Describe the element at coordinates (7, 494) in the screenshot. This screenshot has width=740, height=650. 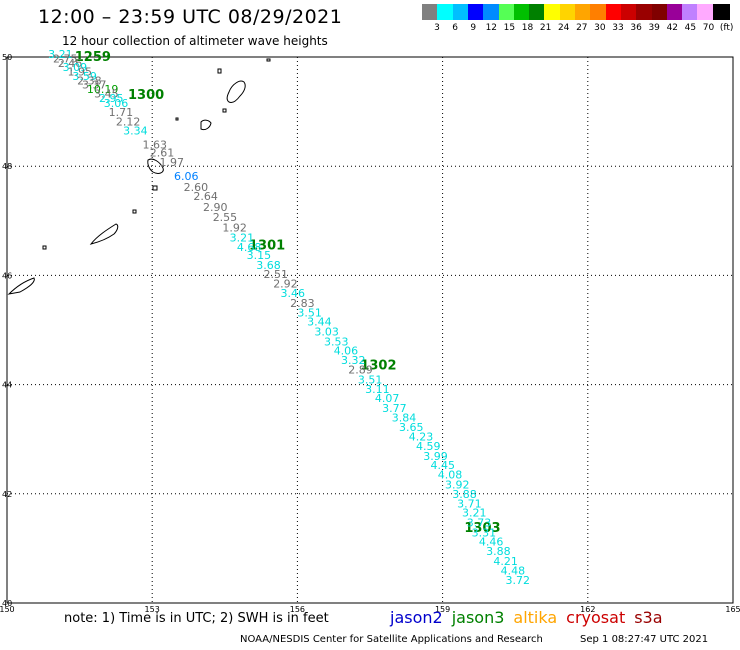
I see `lat-tick-label: 42` at that location.